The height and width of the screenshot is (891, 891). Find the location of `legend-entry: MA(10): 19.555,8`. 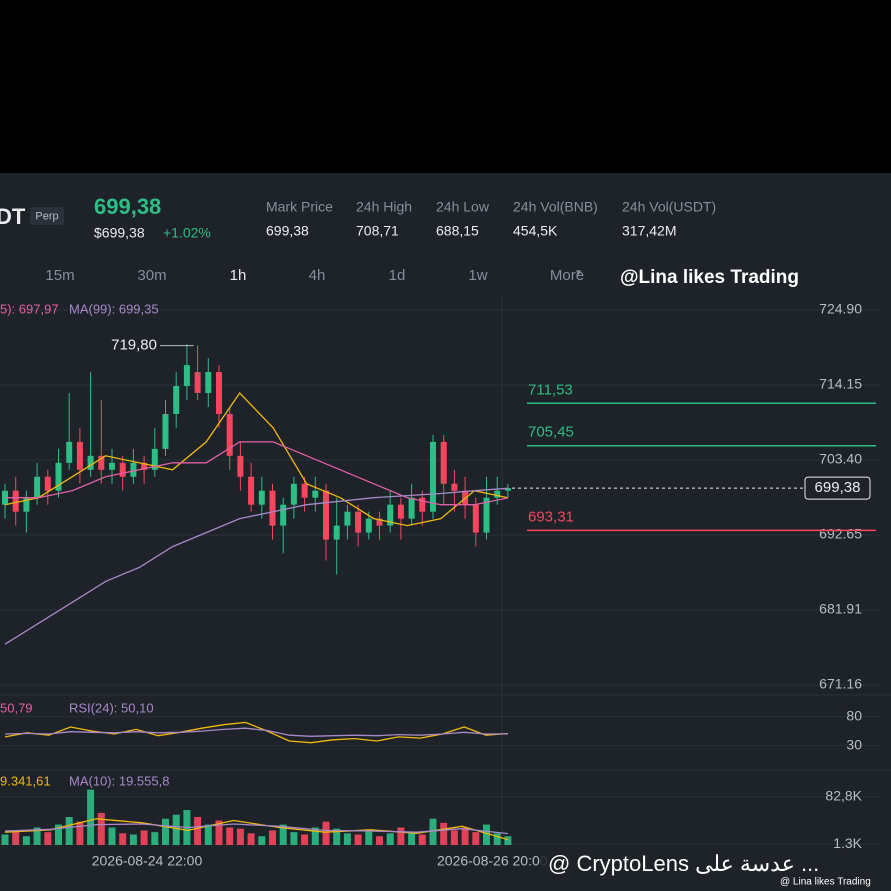

legend-entry: MA(10): 19.555,8 is located at coordinates (119, 780).